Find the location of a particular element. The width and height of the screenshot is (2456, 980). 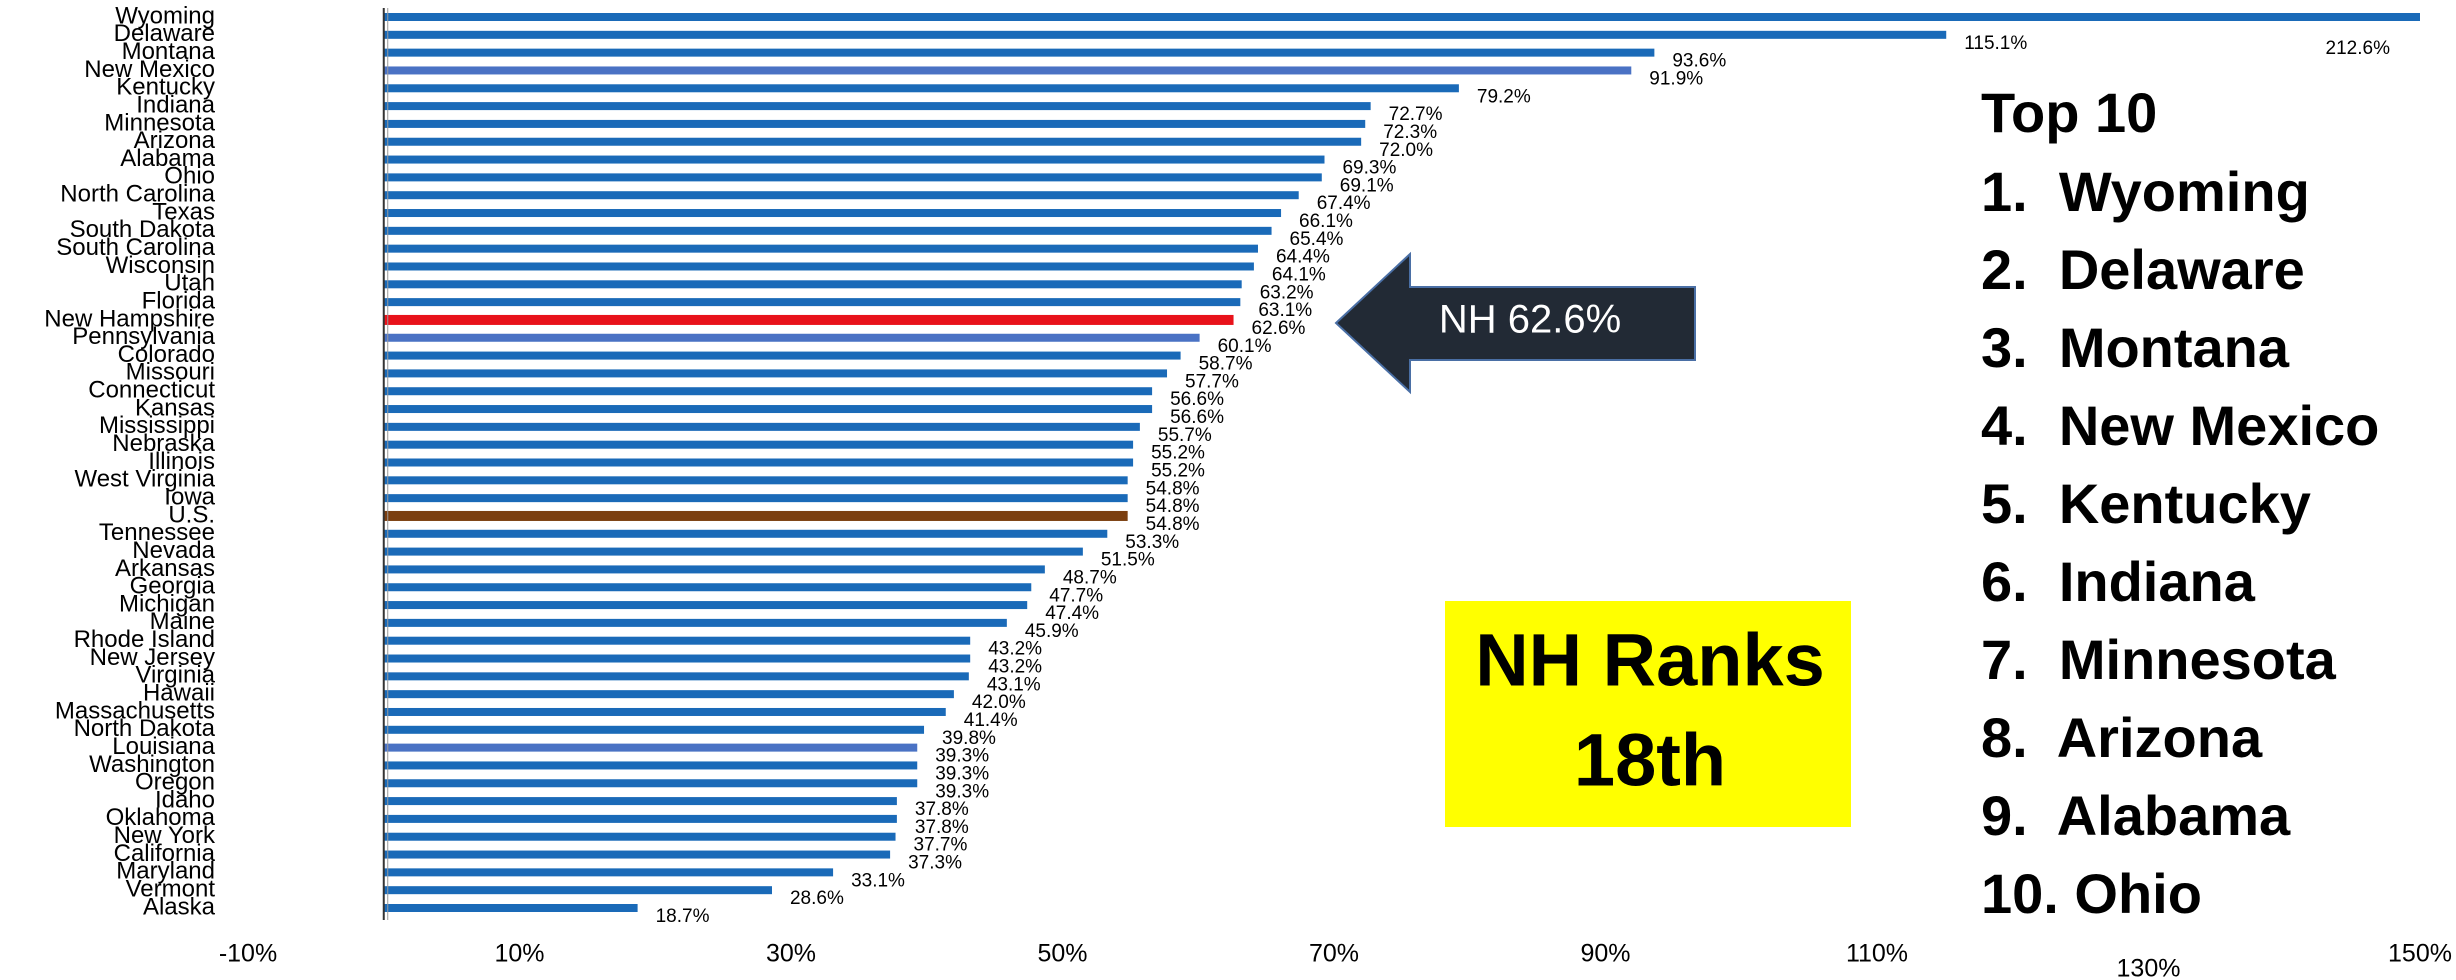

value-label: 62.6% is located at coordinates (1279, 328).